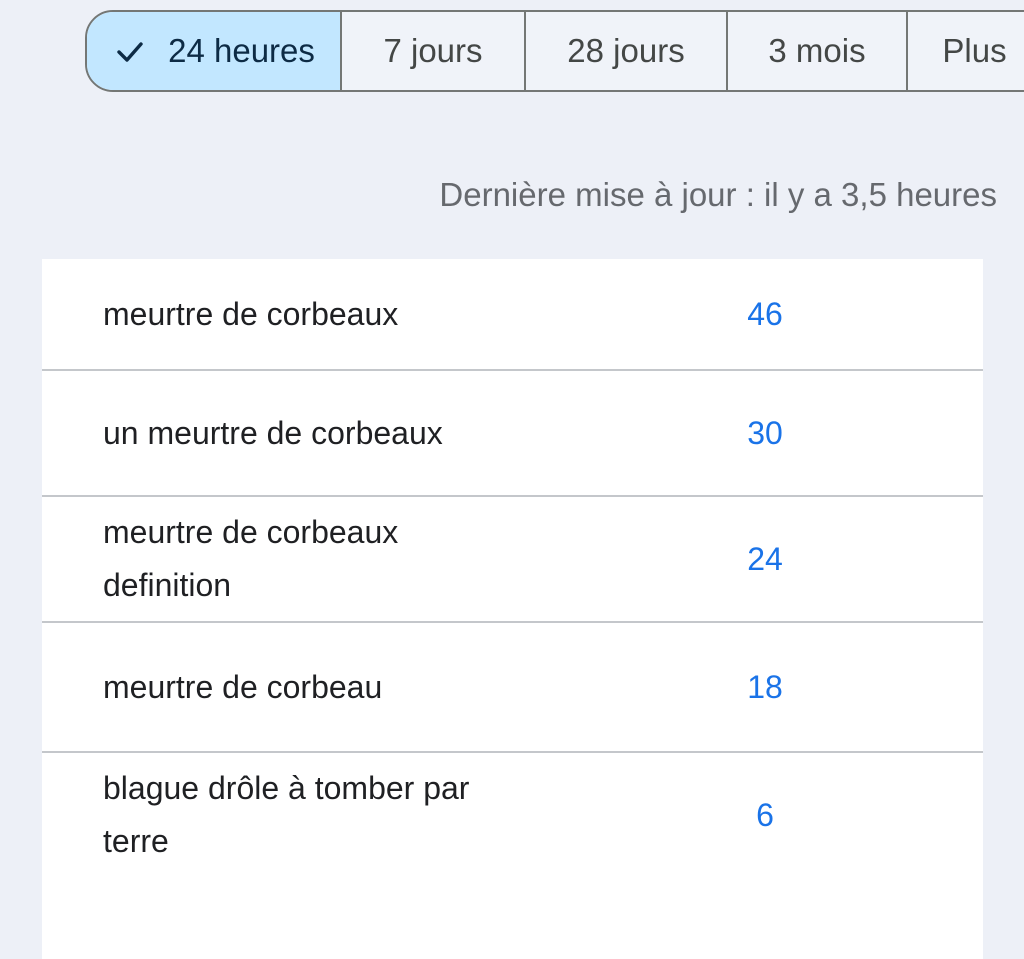  I want to click on last-updated-text: Dernière mise à jour : il y a 3,5 heures, so click(718, 194).